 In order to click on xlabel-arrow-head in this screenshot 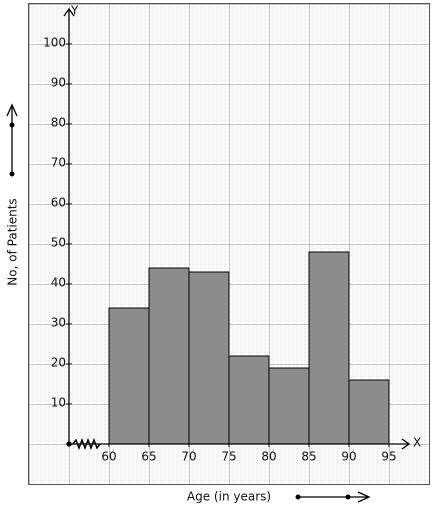, I will do `click(364, 497)`.